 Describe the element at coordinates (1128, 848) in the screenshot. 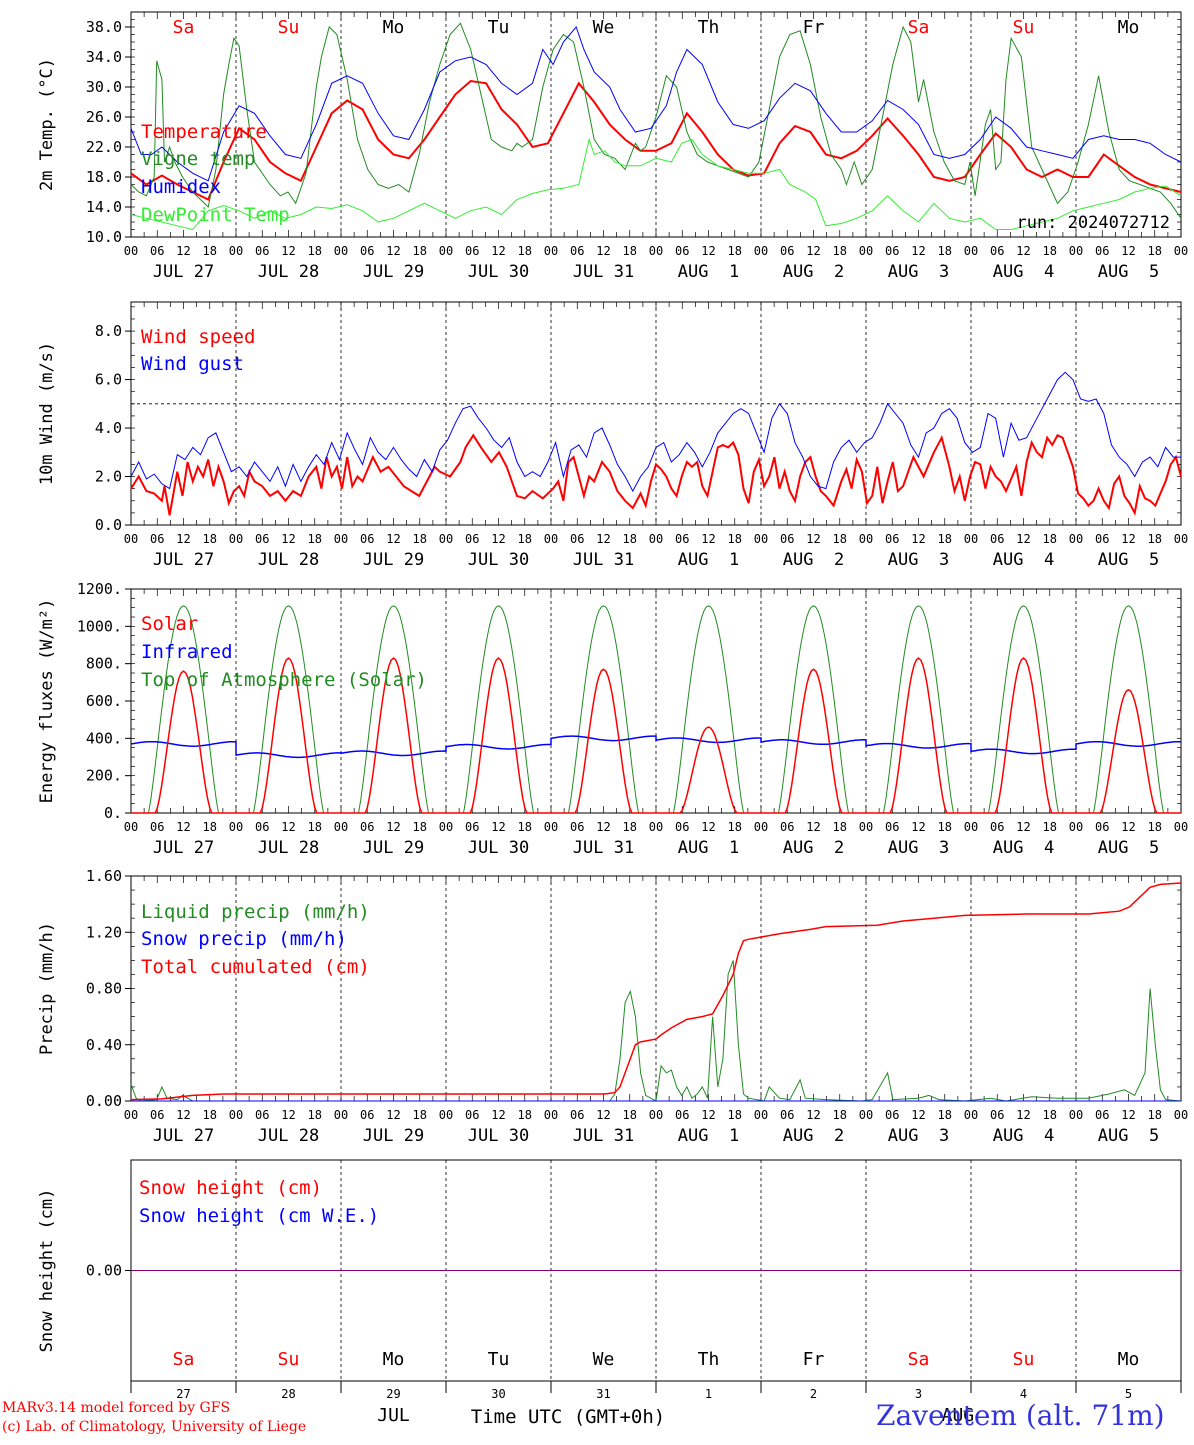

I see `energy-date-label: AUG 5` at that location.